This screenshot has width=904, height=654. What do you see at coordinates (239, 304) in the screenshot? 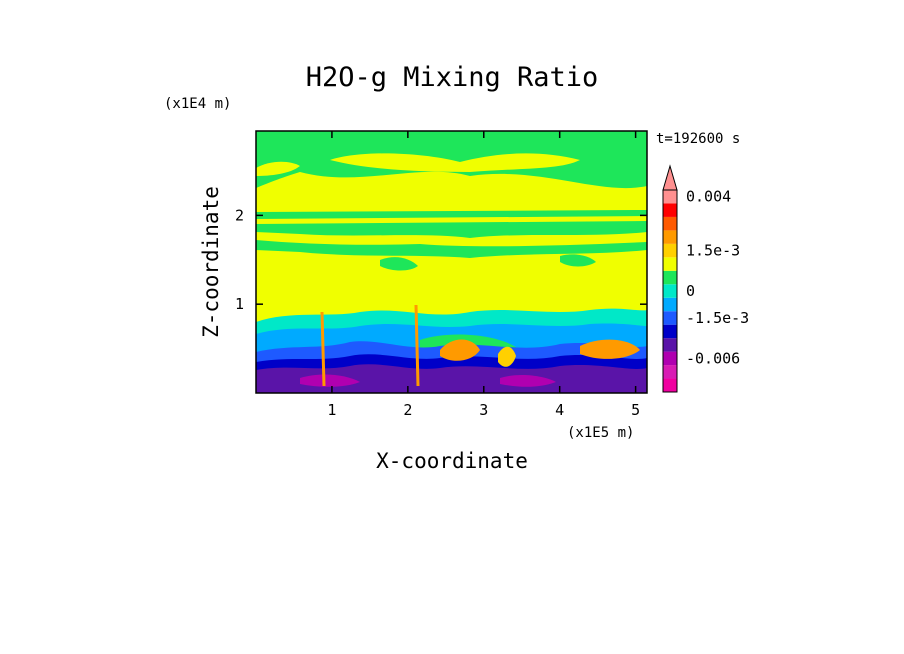
I see `y-tick-label: 1` at bounding box center [239, 304].